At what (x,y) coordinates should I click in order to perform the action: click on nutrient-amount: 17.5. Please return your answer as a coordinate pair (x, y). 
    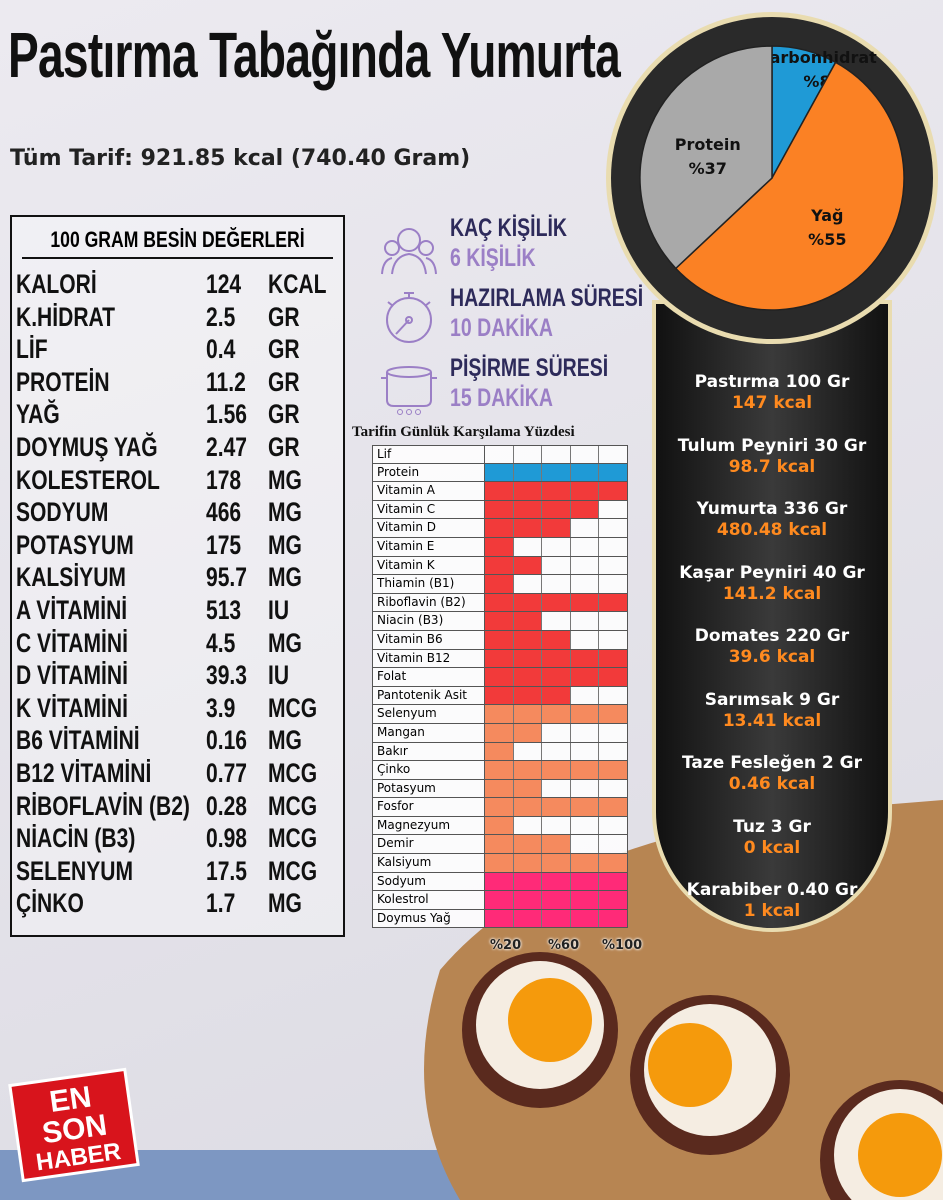
    Looking at the image, I should click on (226, 870).